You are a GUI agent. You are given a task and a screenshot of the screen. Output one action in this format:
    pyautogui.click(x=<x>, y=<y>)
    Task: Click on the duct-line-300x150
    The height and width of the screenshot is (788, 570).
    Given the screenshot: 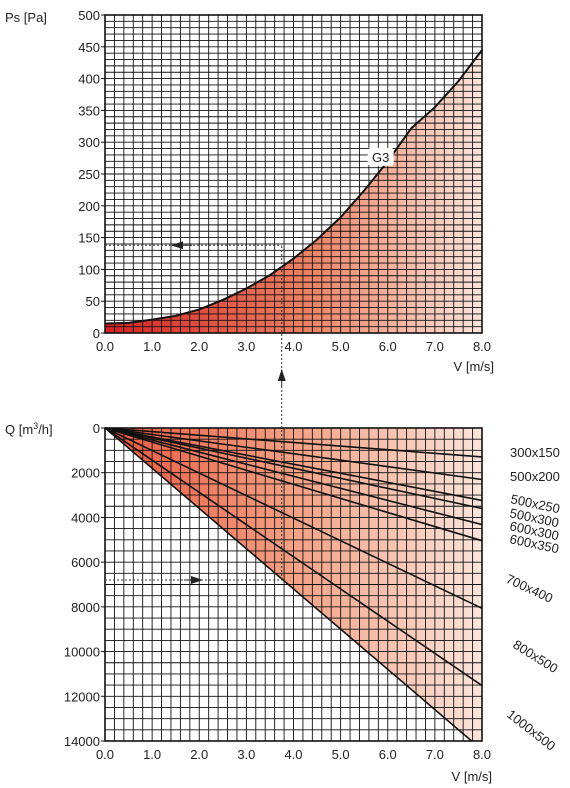 What is the action you would take?
    pyautogui.click(x=293, y=442)
    